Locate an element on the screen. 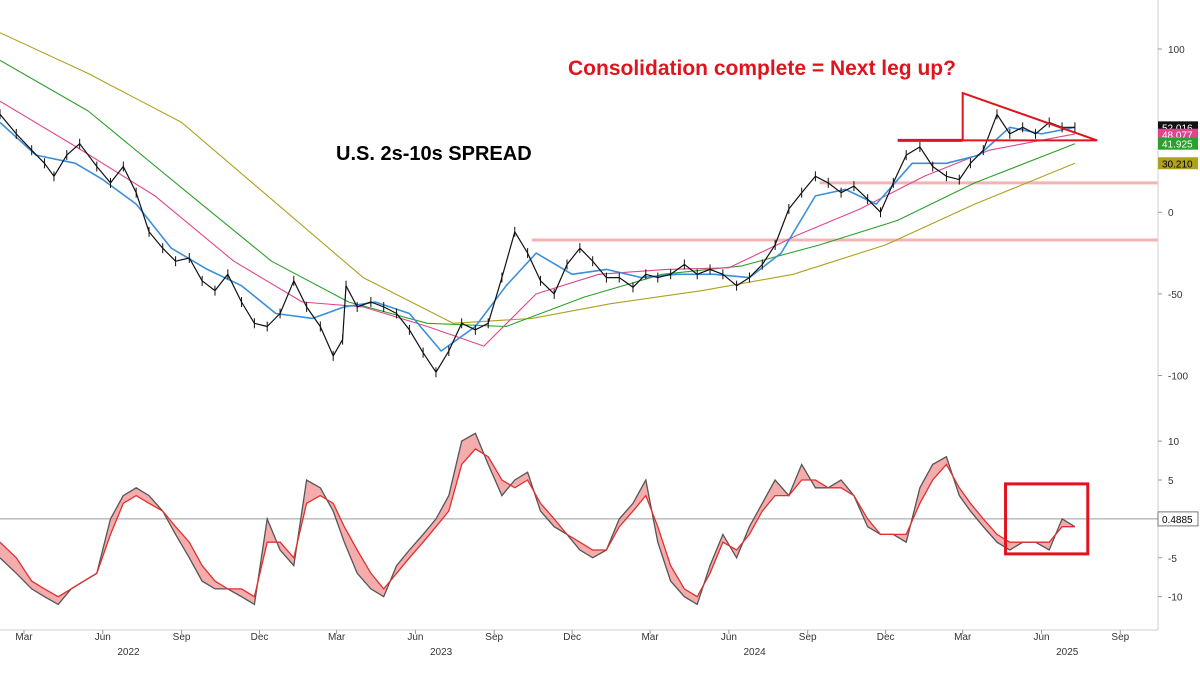 The width and height of the screenshot is (1200, 675). osc-y-tick-label: 5 is located at coordinates (1171, 481).